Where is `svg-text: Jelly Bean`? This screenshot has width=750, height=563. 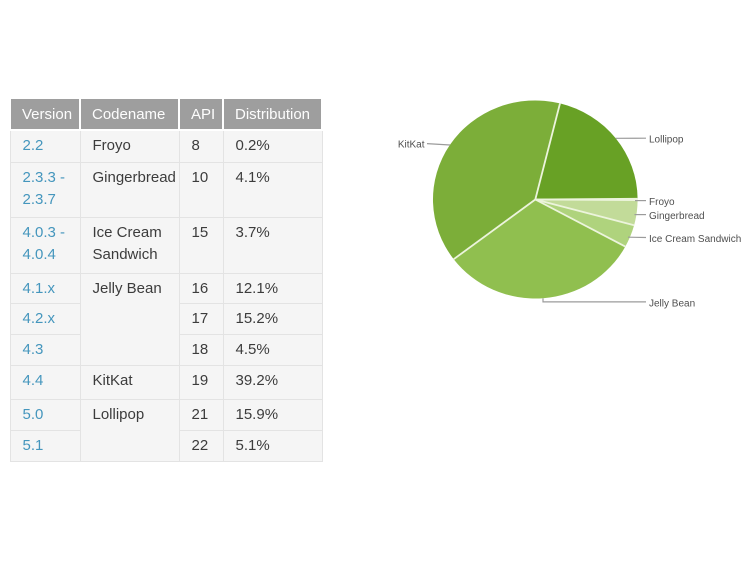 svg-text: Jelly Bean is located at coordinates (672, 303).